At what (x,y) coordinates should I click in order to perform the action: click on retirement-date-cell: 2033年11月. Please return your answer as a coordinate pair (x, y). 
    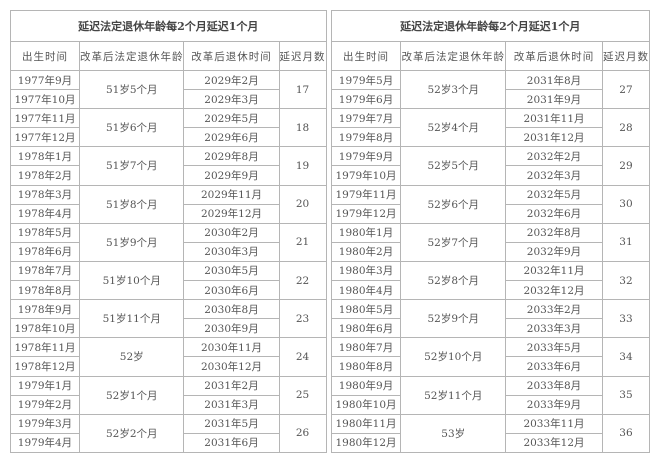
    Looking at the image, I should click on (553, 423).